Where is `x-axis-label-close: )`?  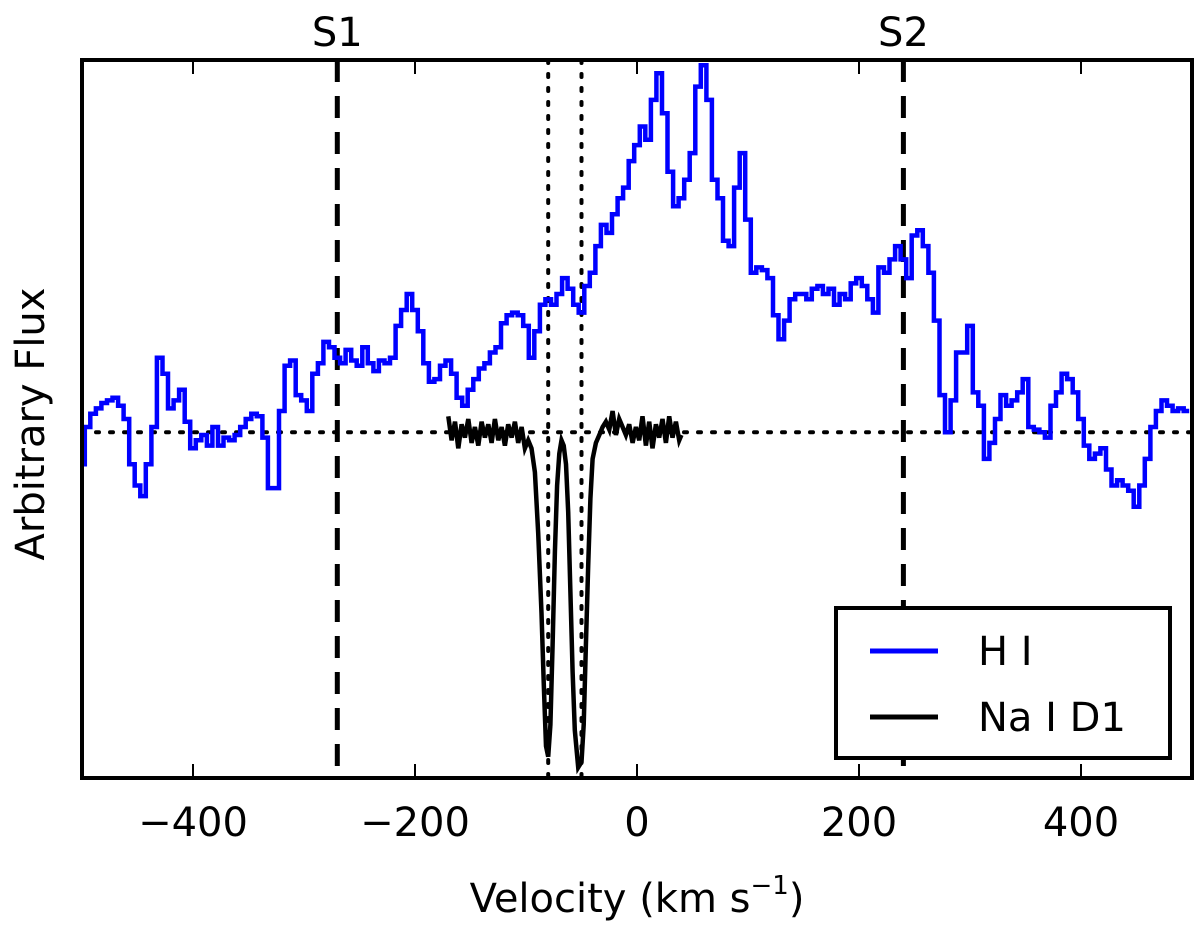
x-axis-label-close: ) is located at coordinates (797, 899).